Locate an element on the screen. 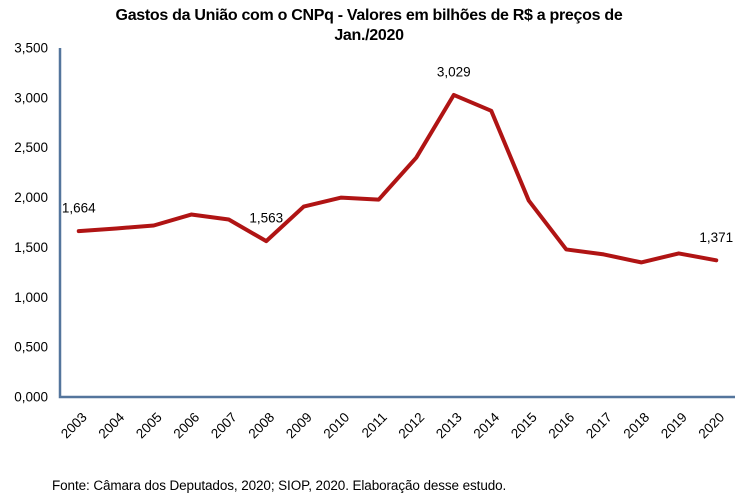 The width and height of the screenshot is (738, 499). x-tick-label: 2004 is located at coordinates (112, 425).